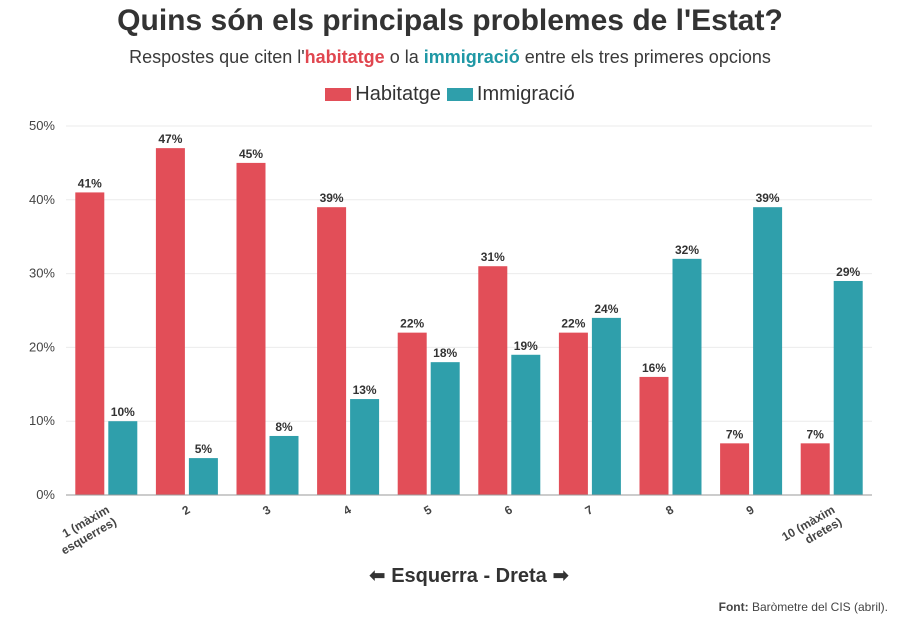  I want to click on y-tick-label: 50%, so click(42, 125).